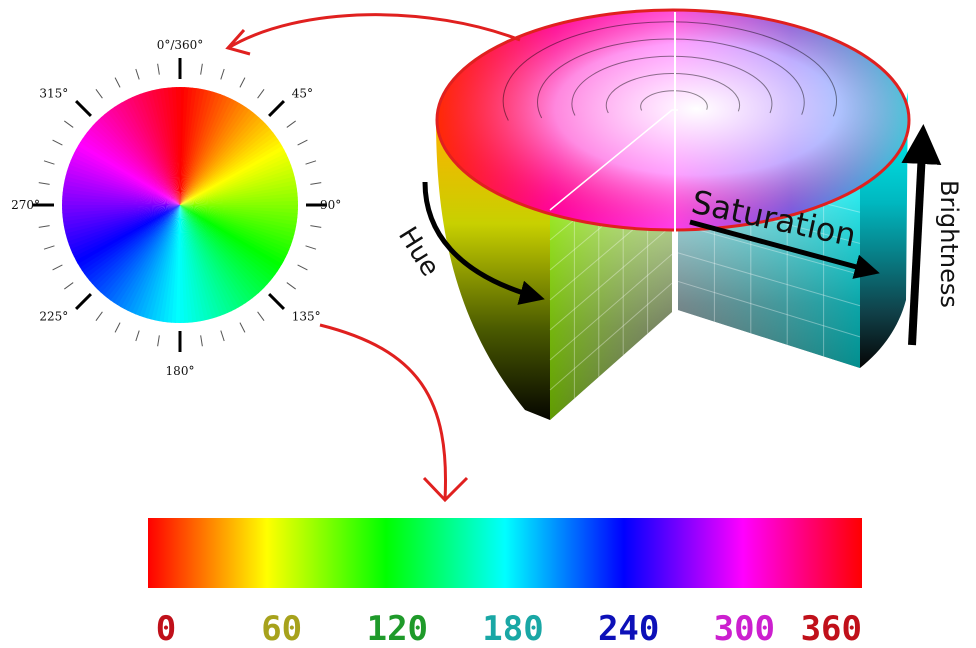 The width and height of the screenshot is (976, 648). Describe the element at coordinates (306, 317) in the screenshot. I see `wheel-label-135: 135°` at that location.